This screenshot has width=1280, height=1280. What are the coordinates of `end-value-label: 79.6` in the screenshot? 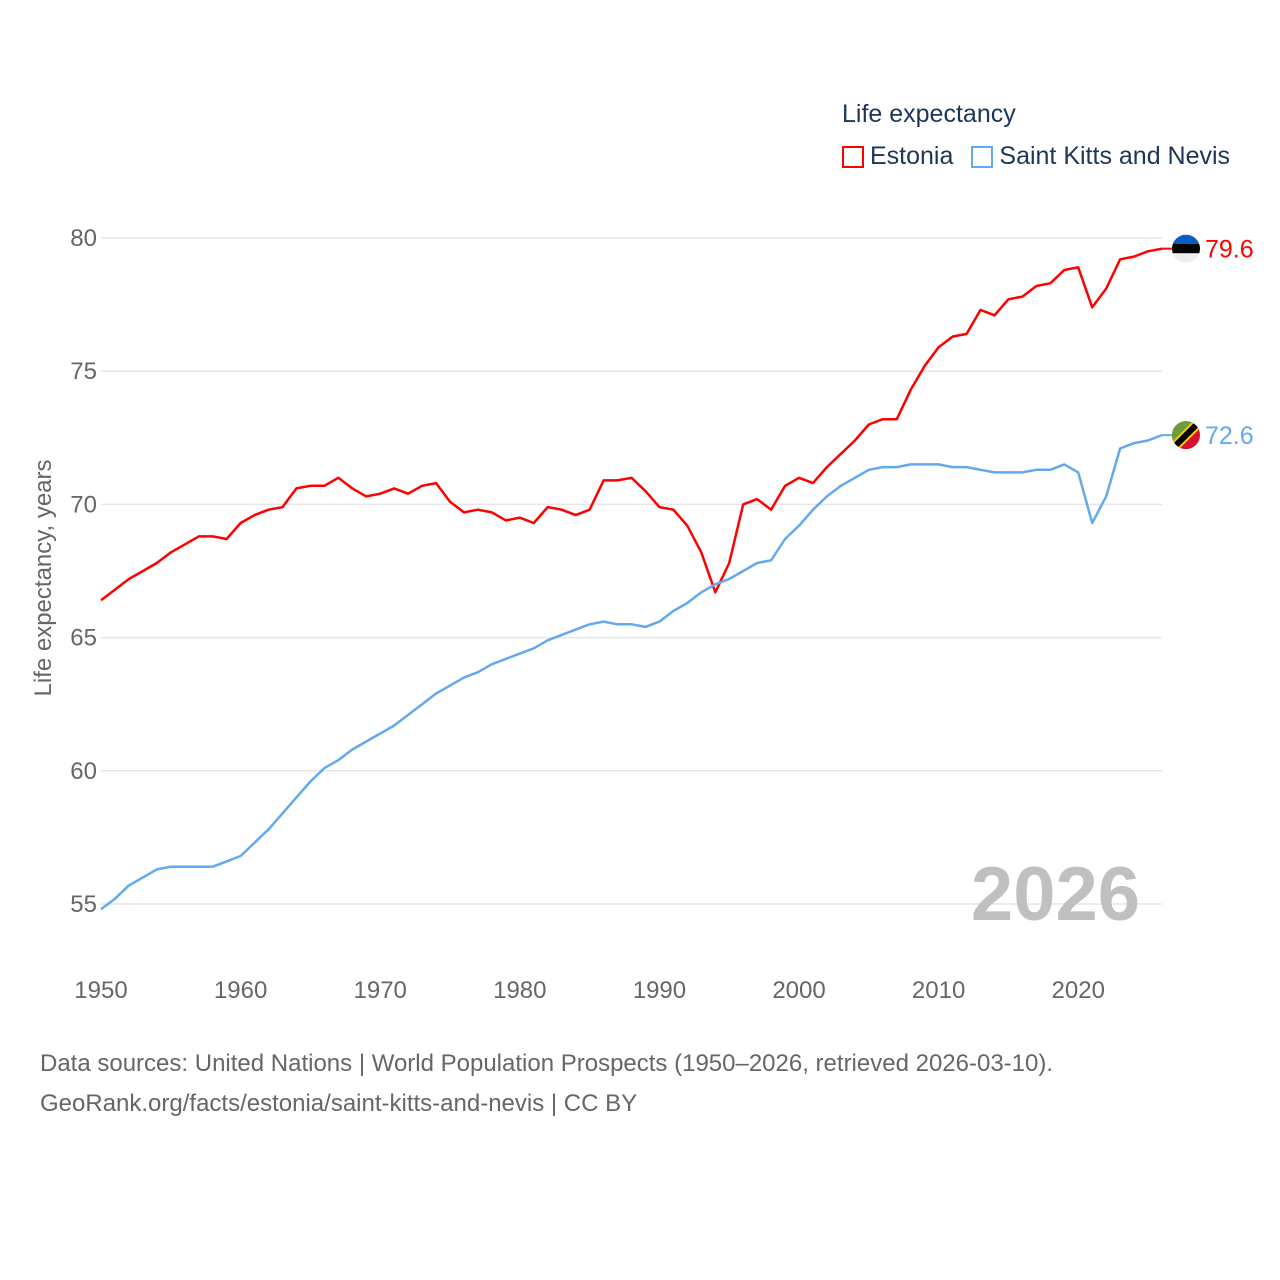 It's located at (1229, 250).